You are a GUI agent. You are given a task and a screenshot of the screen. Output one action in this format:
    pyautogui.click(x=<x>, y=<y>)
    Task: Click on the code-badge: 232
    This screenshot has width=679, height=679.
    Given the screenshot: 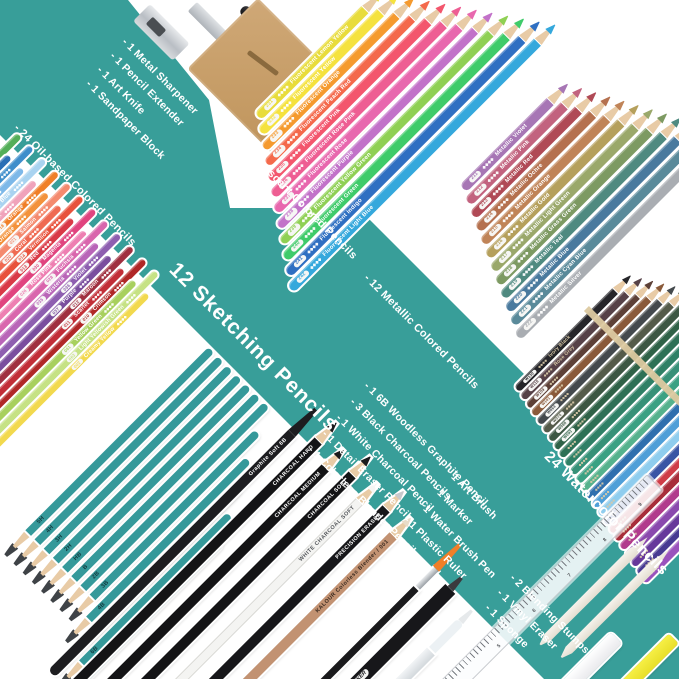 What is the action you would take?
    pyautogui.click(x=273, y=120)
    